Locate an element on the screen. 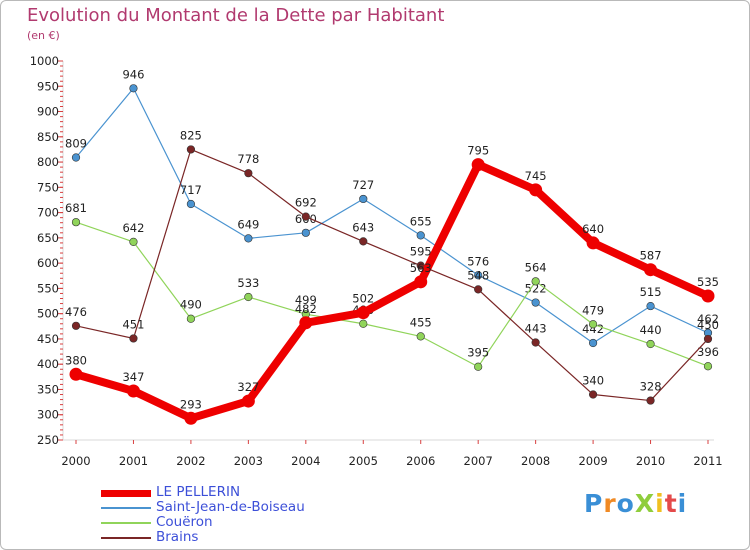 This screenshot has height=550, width=750. y-tick-label: 800 is located at coordinates (48, 162).